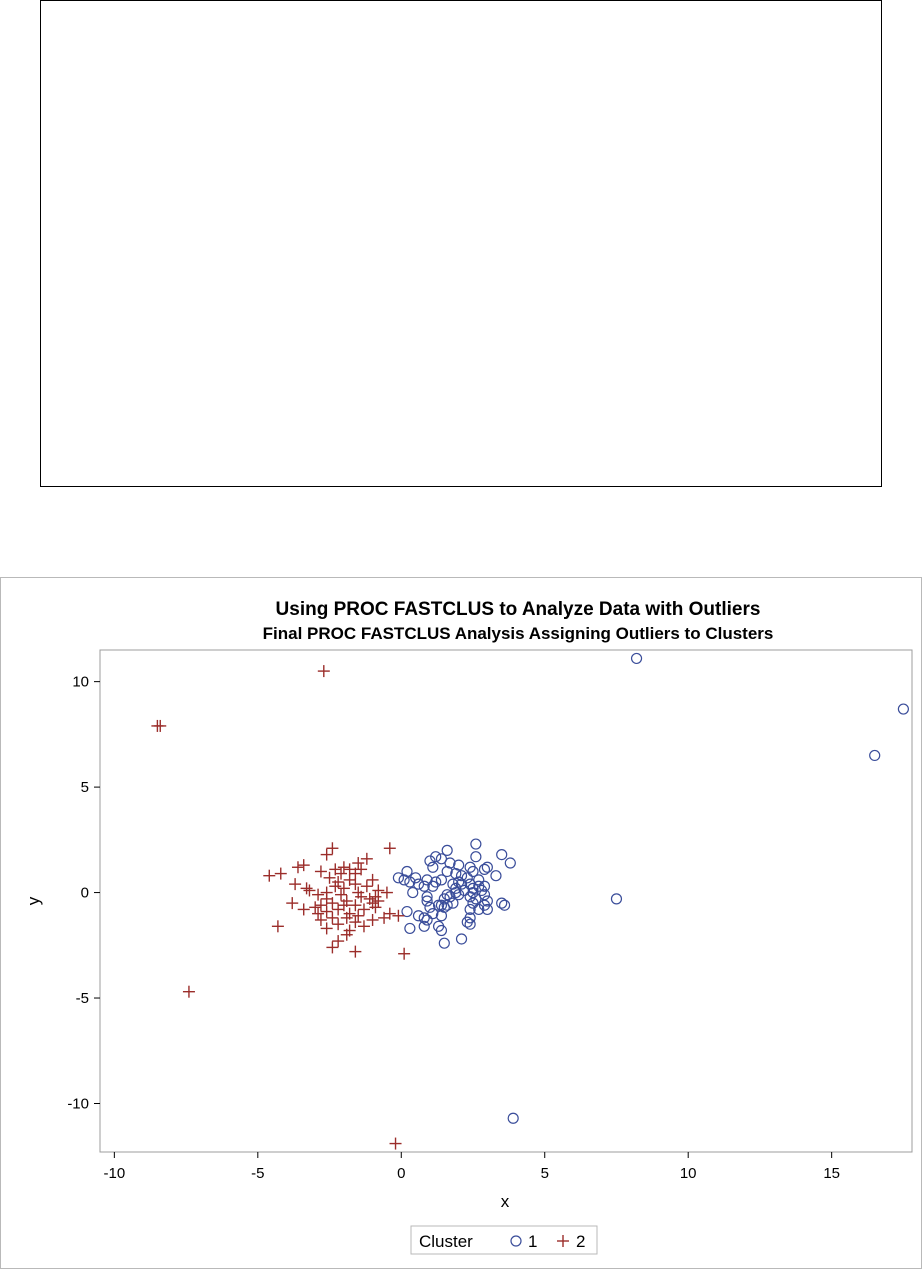  Describe the element at coordinates (516, 1241) in the screenshot. I see `legend-circle-marker` at that location.